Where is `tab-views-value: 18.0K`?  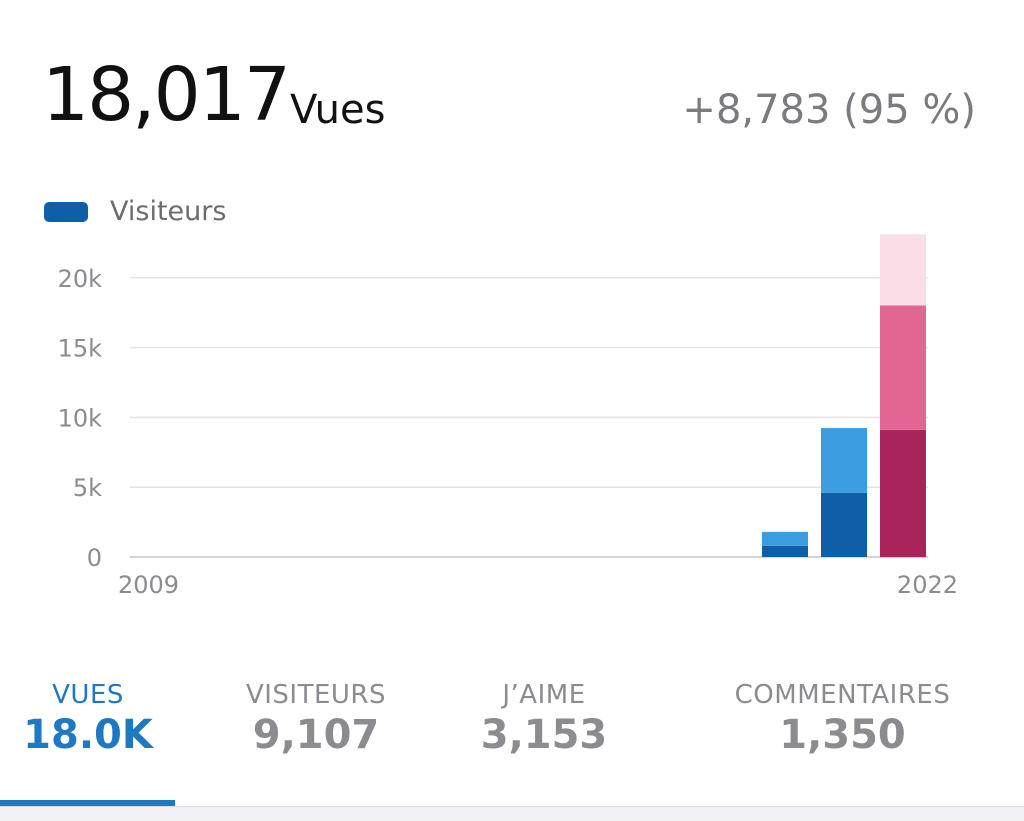 tab-views-value: 18.0K is located at coordinates (88, 735).